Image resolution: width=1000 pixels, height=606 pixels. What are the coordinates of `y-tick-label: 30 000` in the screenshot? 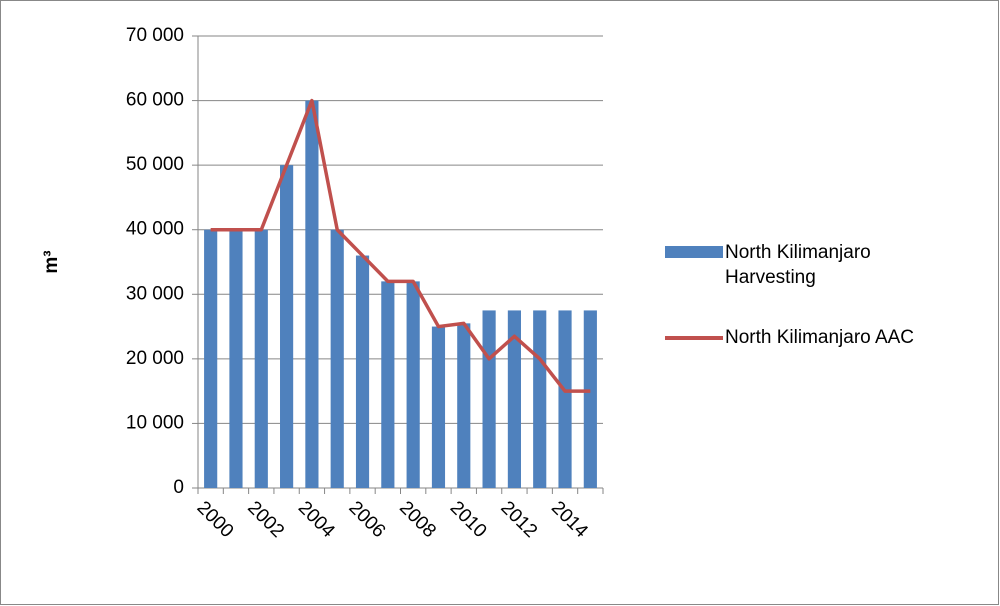 It's located at (155, 293).